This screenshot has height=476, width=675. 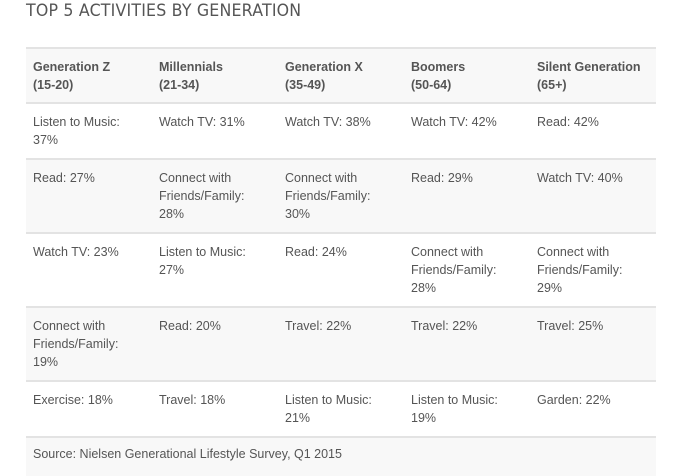 I want to click on table-cell: Exercise: 18%, so click(x=89, y=408).